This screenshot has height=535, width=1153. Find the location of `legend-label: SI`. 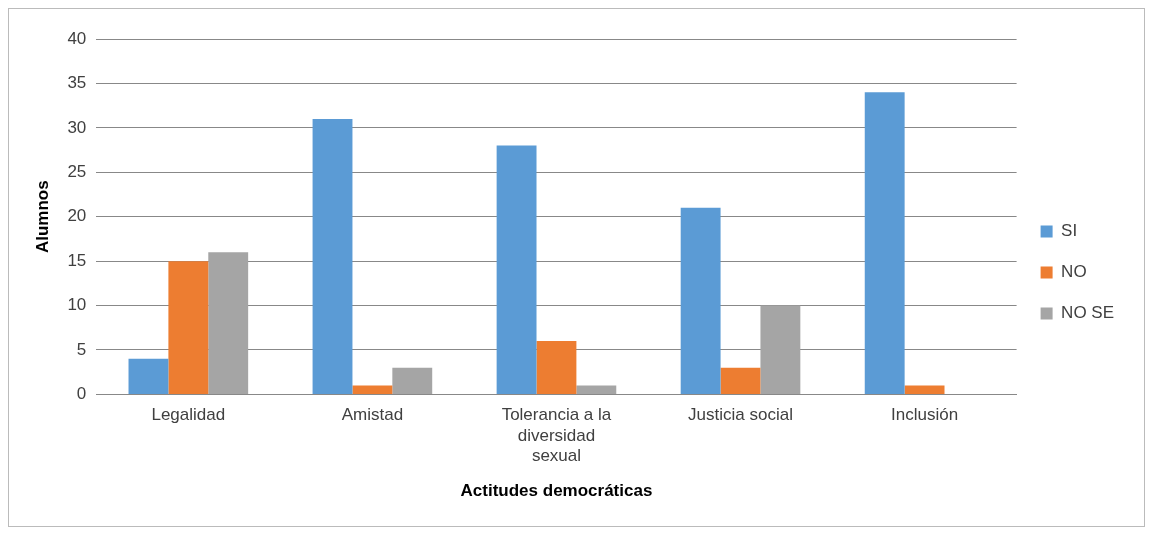

legend-label: SI is located at coordinates (1069, 231).